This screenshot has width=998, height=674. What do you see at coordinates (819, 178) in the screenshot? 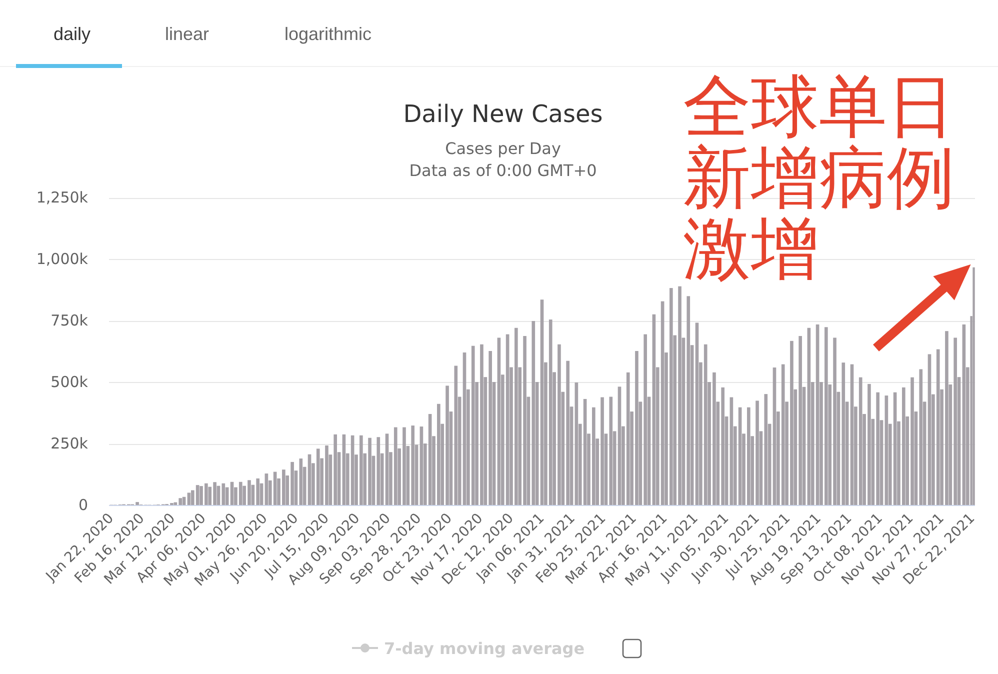
I see `annotation: 全球单日新增病例激增` at bounding box center [819, 178].